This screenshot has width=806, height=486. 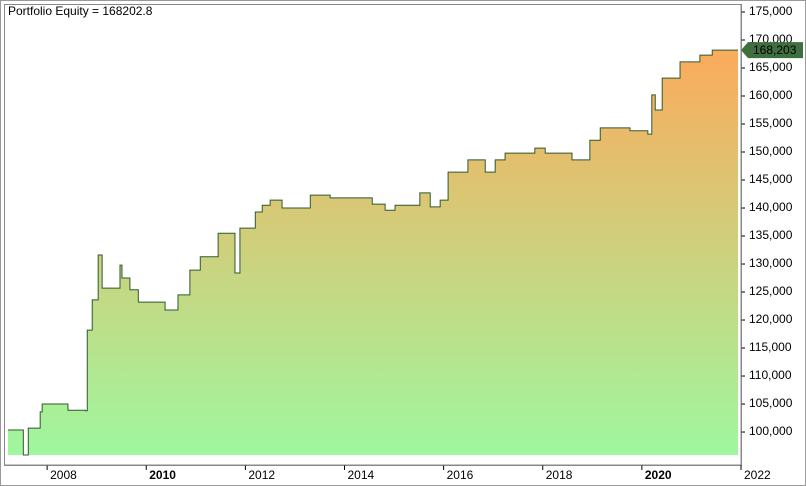 I want to click on y-tick-label: 165,000, so click(x=771, y=67).